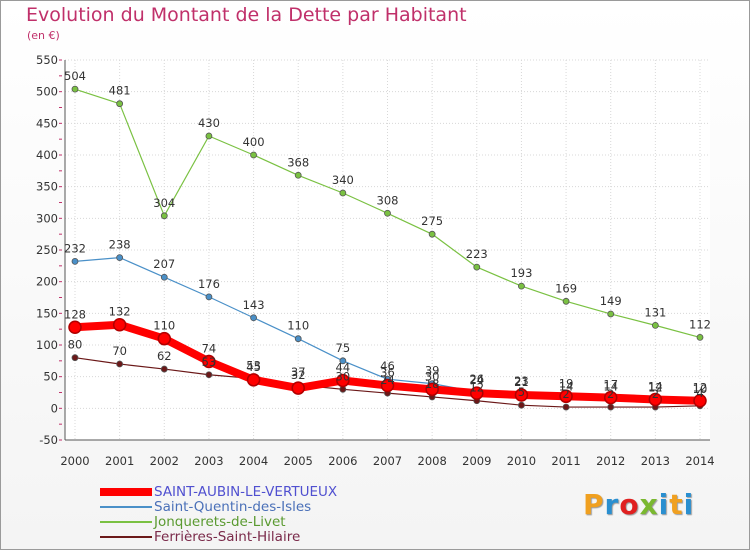  Describe the element at coordinates (566, 383) in the screenshot. I see `data-label: 19` at that location.